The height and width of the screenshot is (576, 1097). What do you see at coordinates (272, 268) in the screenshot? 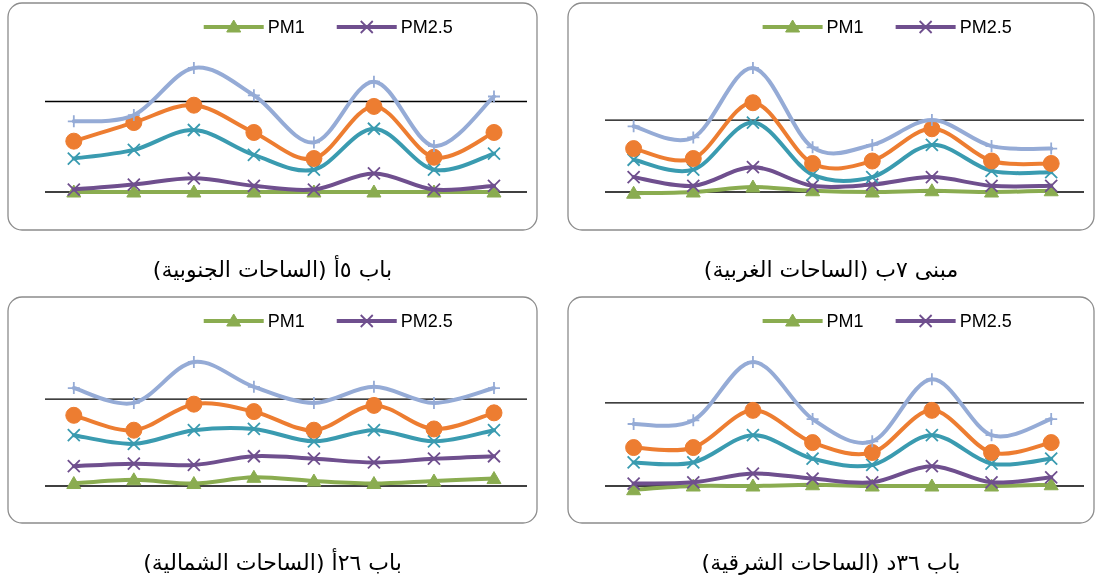
I see `text: باب ٥أ (الساحات الجنوبية)` at bounding box center [272, 268].